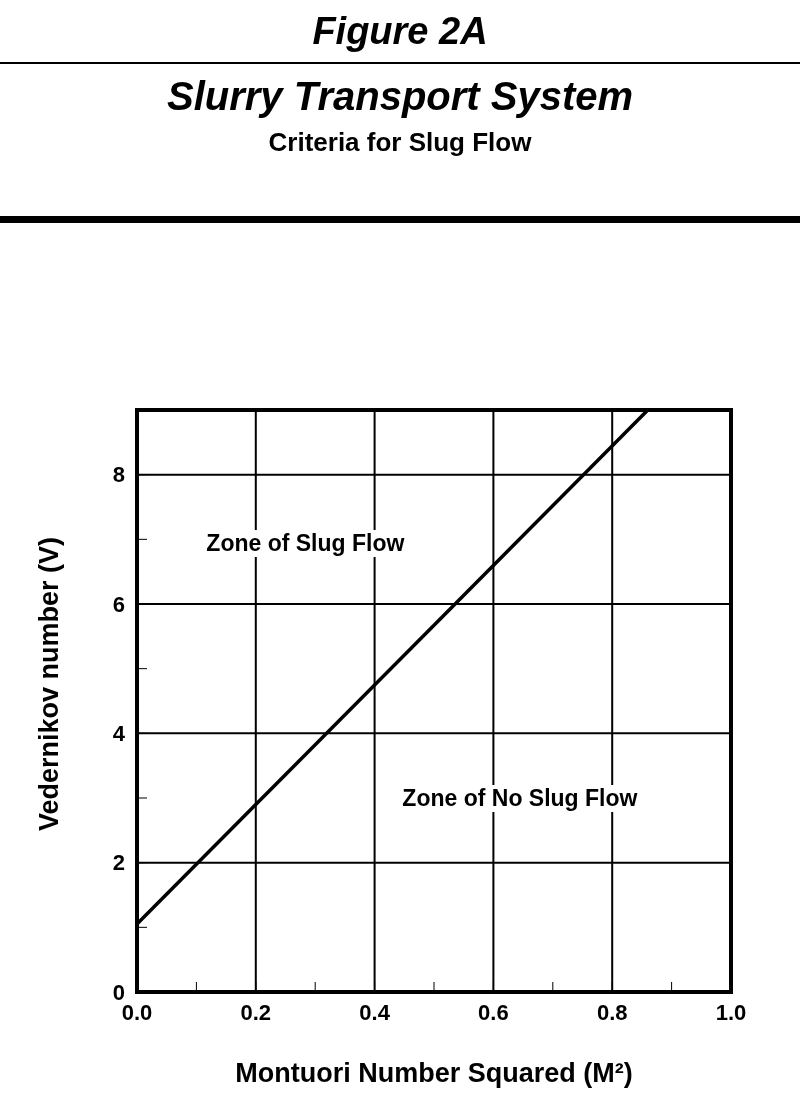  Describe the element at coordinates (731, 1012) in the screenshot. I see `x-tick-label: 1.0` at that location.